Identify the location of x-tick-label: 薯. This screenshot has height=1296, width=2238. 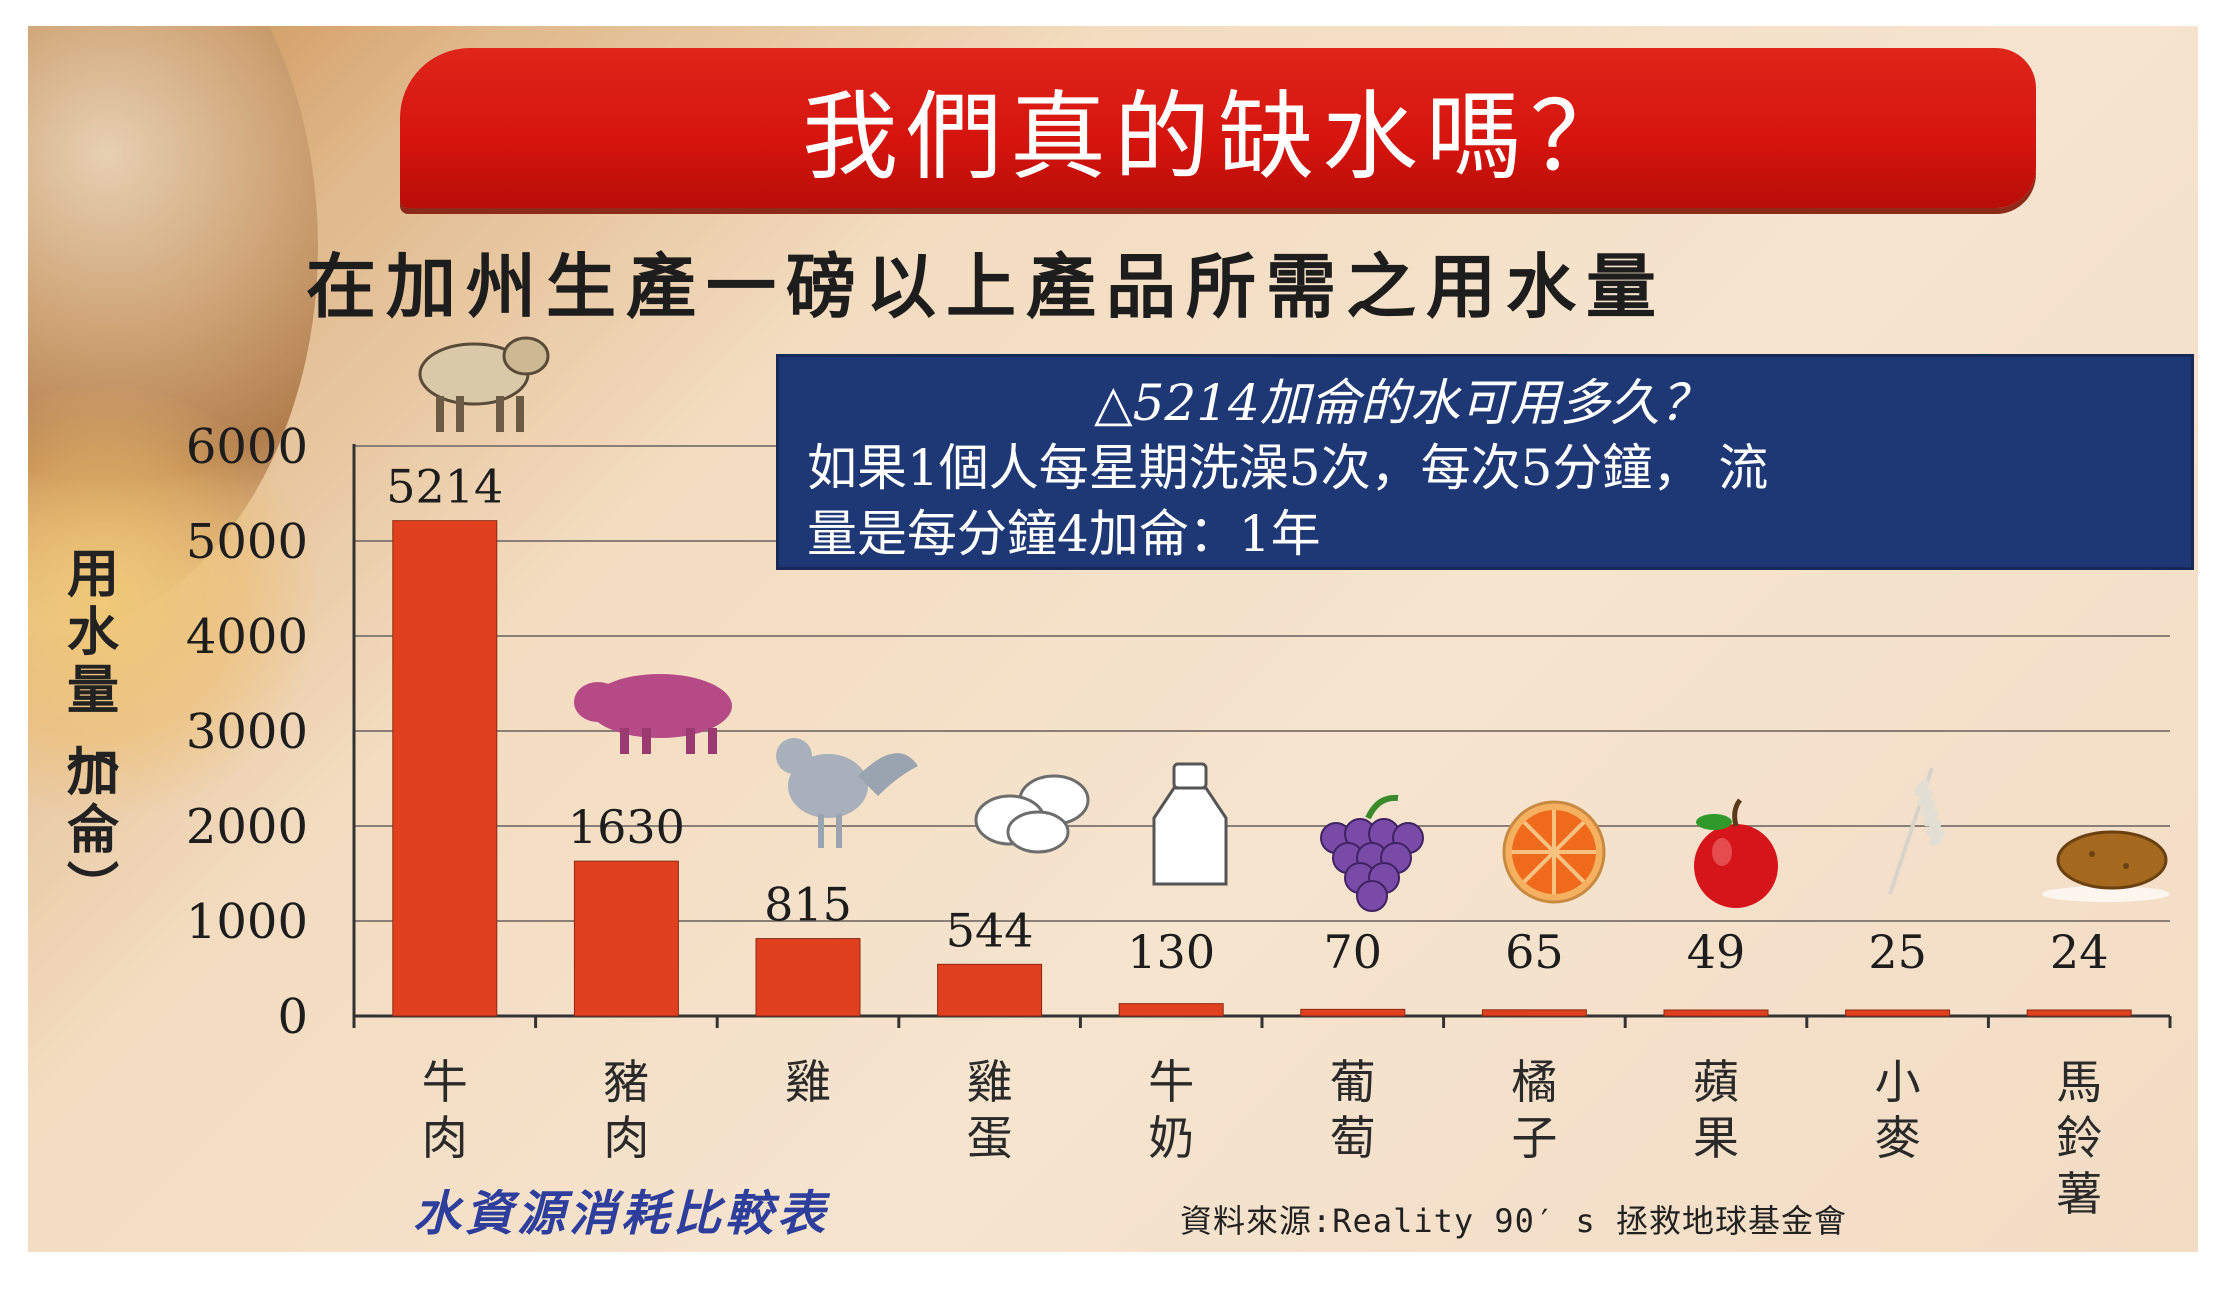
(2079, 1194).